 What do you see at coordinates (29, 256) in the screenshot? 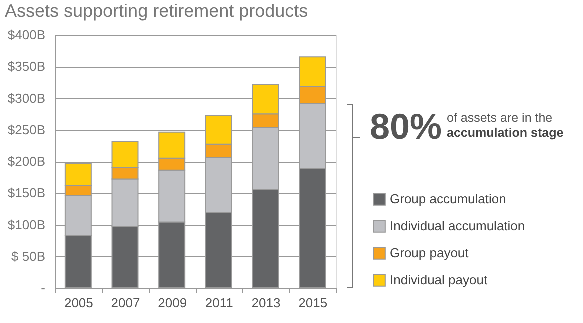
I see `y-tick-label: $ 50B` at bounding box center [29, 256].